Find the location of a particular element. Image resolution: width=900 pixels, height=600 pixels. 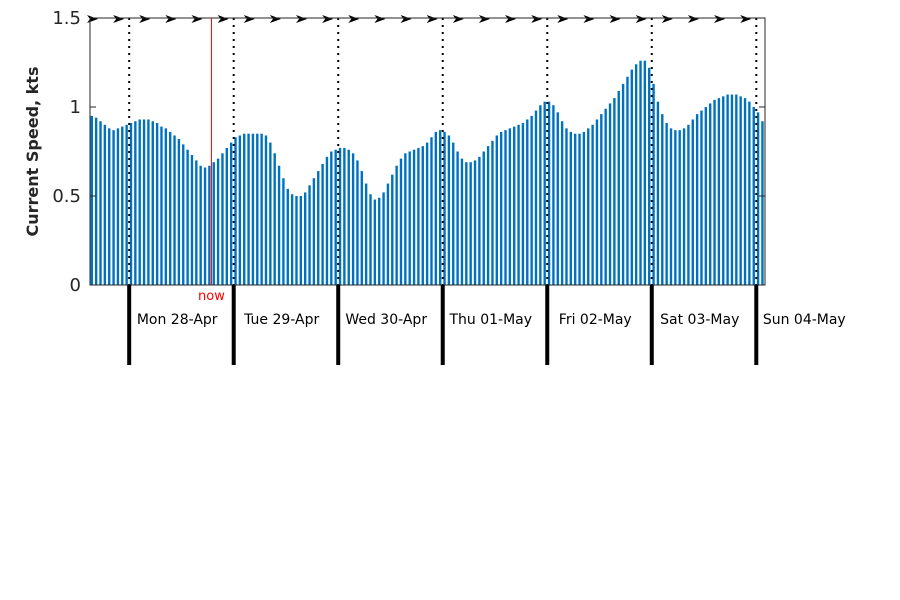

day-label: Fri 02-May is located at coordinates (595, 320).